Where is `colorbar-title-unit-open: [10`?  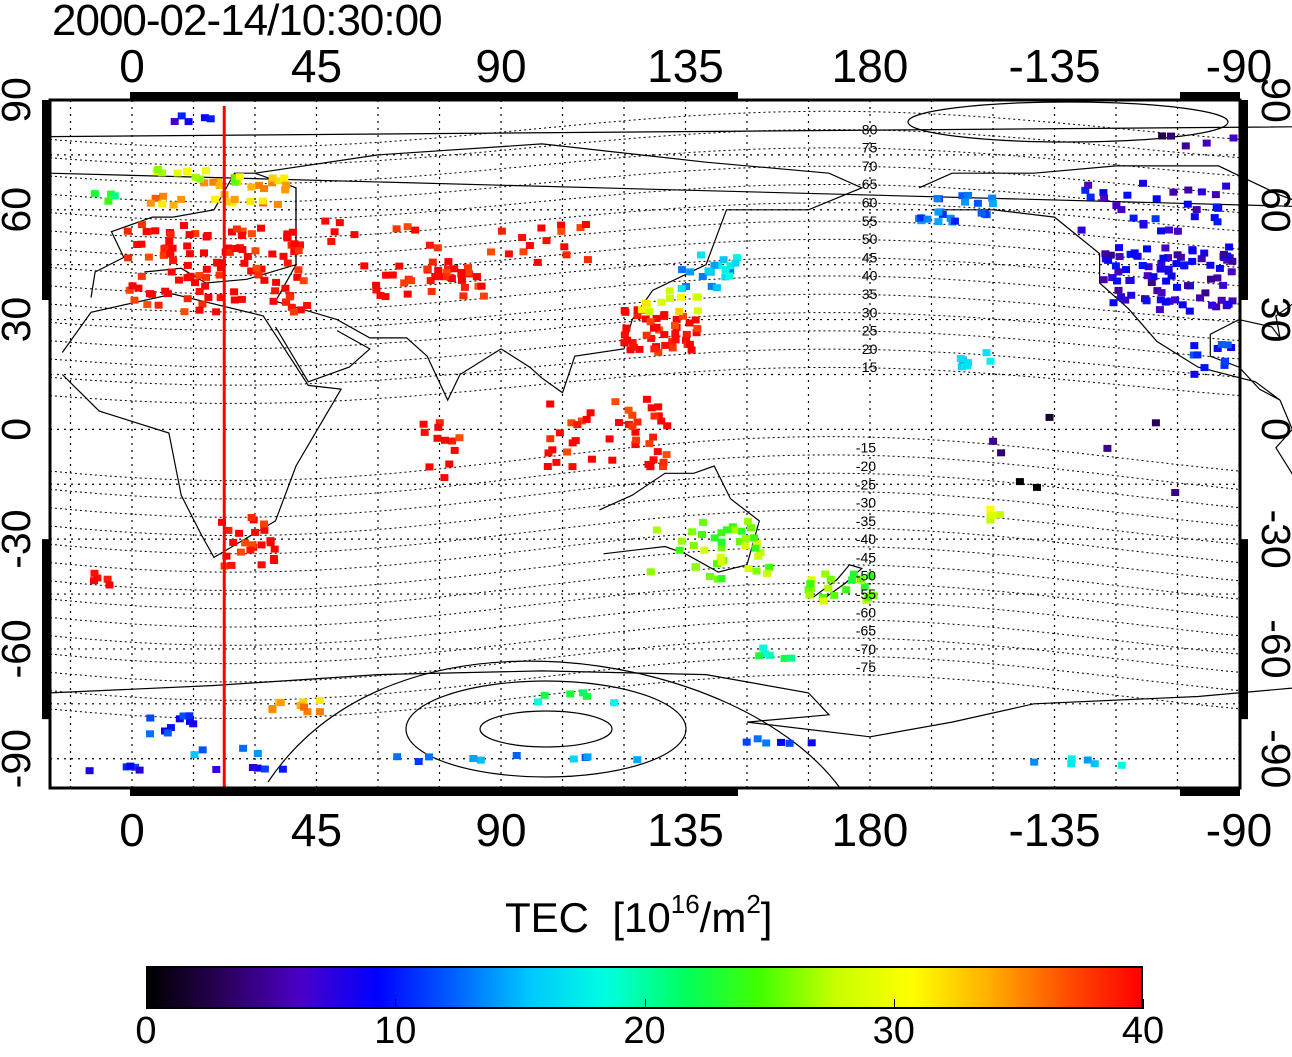 colorbar-title-unit-open: [10 is located at coordinates (641, 917).